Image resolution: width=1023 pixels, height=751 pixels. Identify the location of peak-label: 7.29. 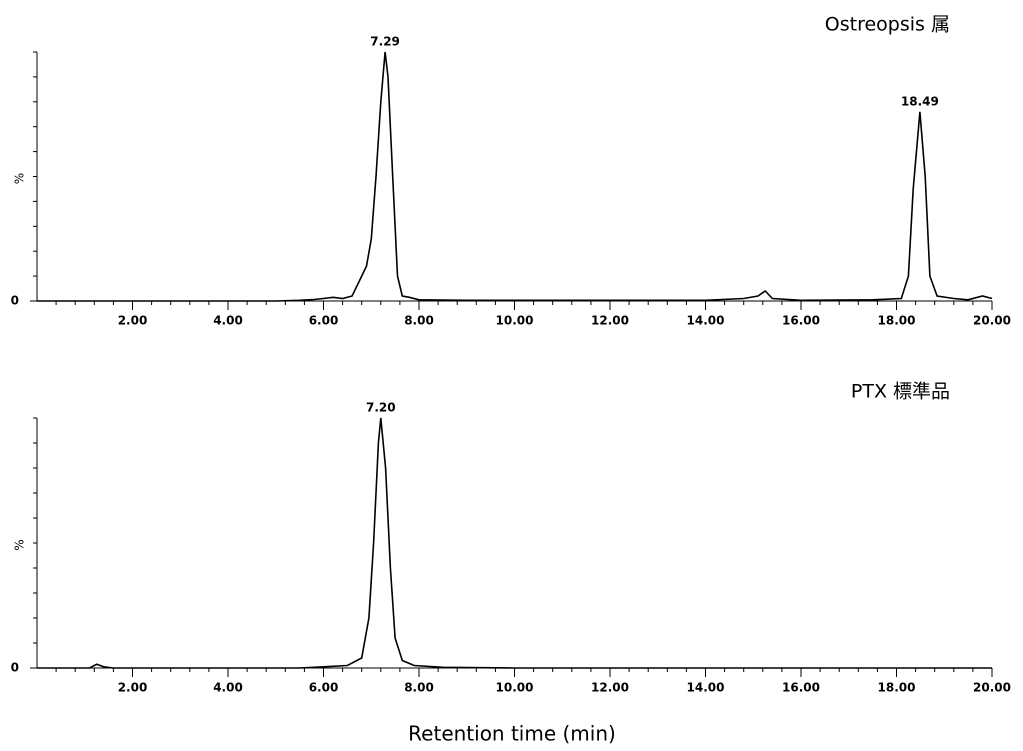
(385, 42).